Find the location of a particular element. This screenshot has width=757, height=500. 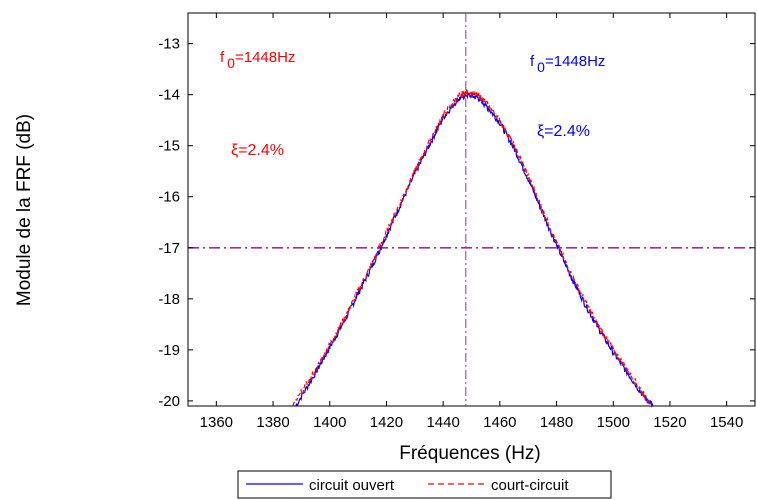

x-tick-label: 1380 is located at coordinates (272, 422).